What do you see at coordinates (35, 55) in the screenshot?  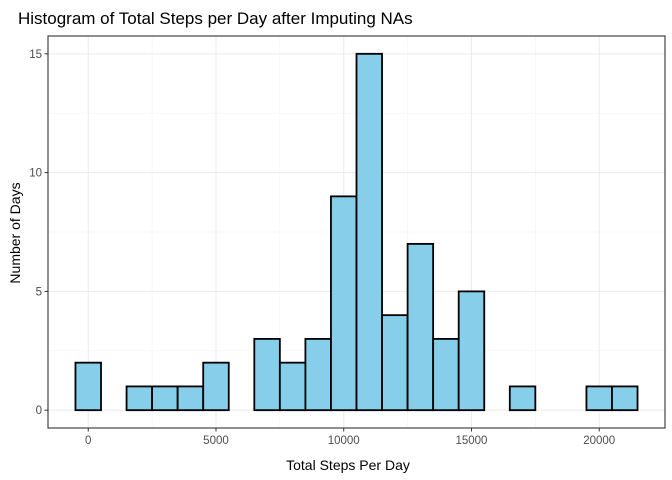 I see `y-tick-label: 15` at bounding box center [35, 55].